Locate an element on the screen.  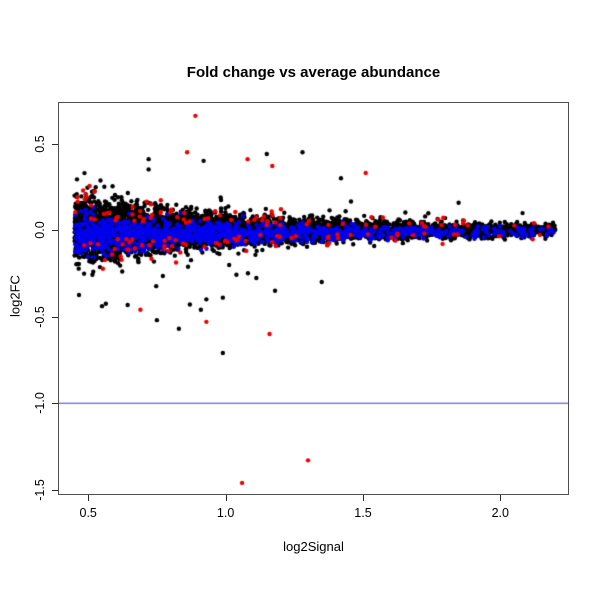
x-tick-label: 1.0 is located at coordinates (225, 513).